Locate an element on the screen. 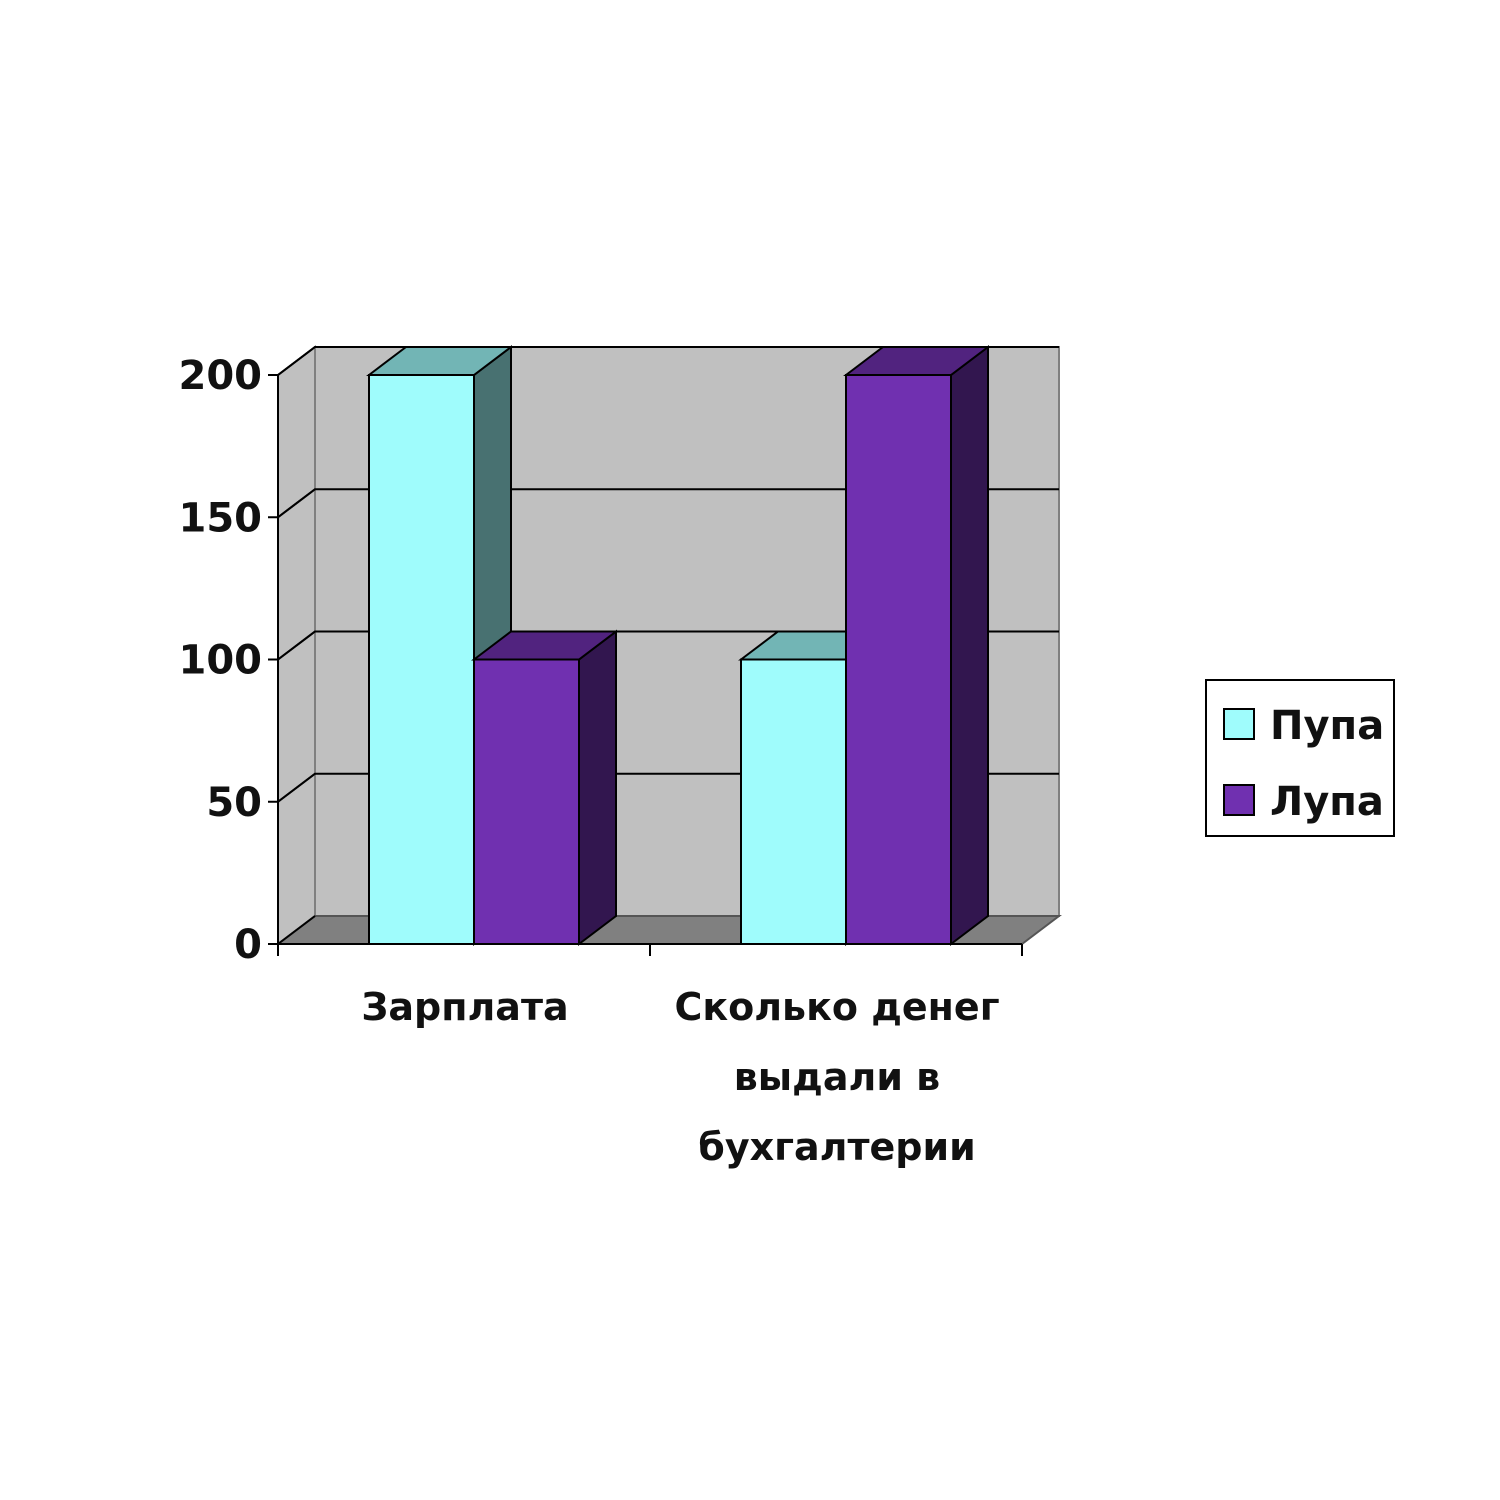  category-label: Сколько денег выдали в бухгалтерии is located at coordinates (836, 1077).